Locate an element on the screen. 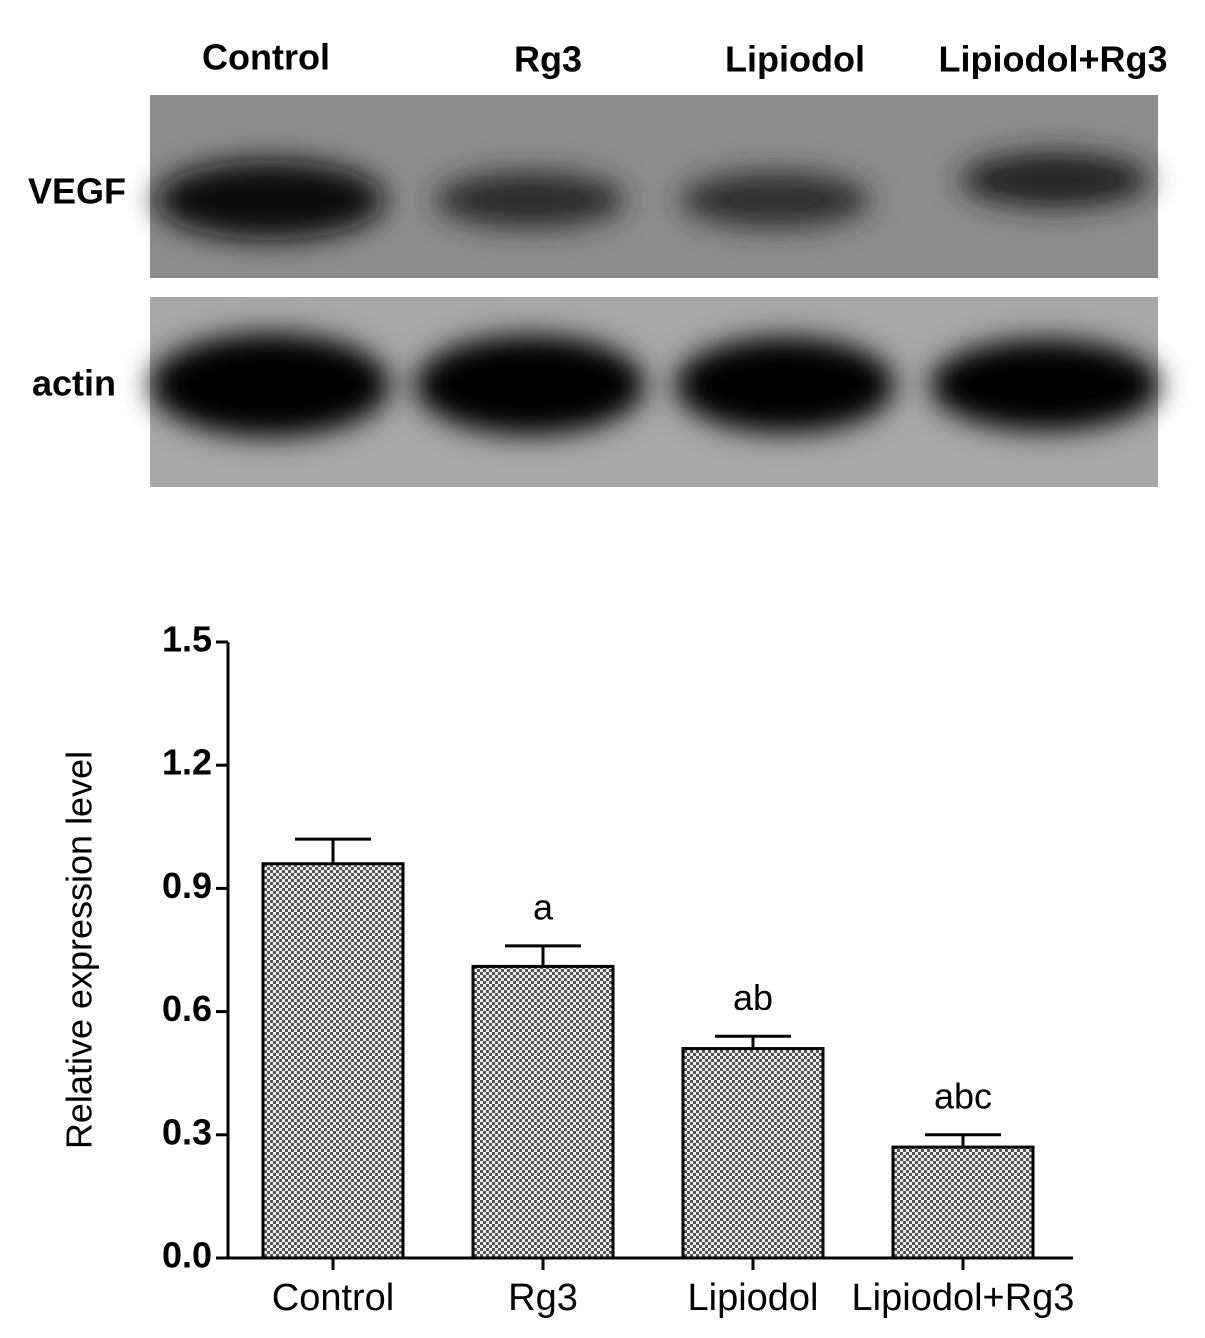 This screenshot has width=1205, height=1338. row-label: actin is located at coordinates (74, 383).